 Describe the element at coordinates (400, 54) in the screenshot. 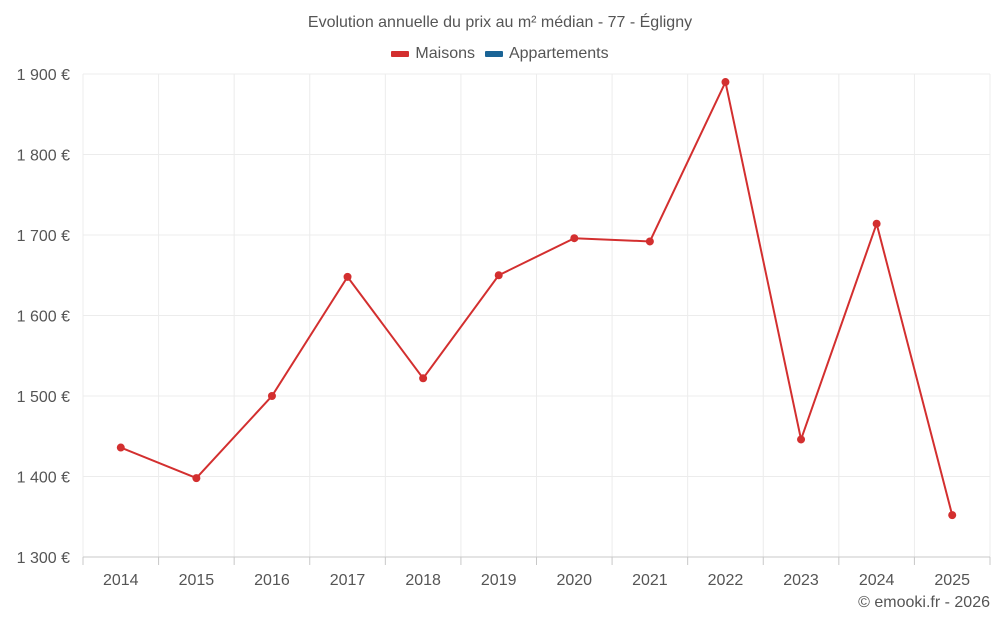

I see `legend-swatch-maisons` at that location.